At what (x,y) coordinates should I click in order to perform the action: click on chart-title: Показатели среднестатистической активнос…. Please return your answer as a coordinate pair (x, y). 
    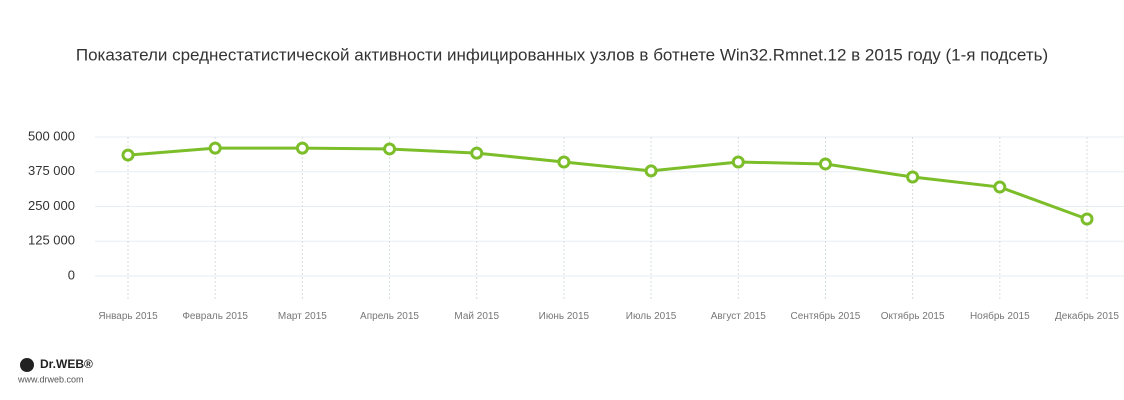
    Looking at the image, I should click on (562, 54).